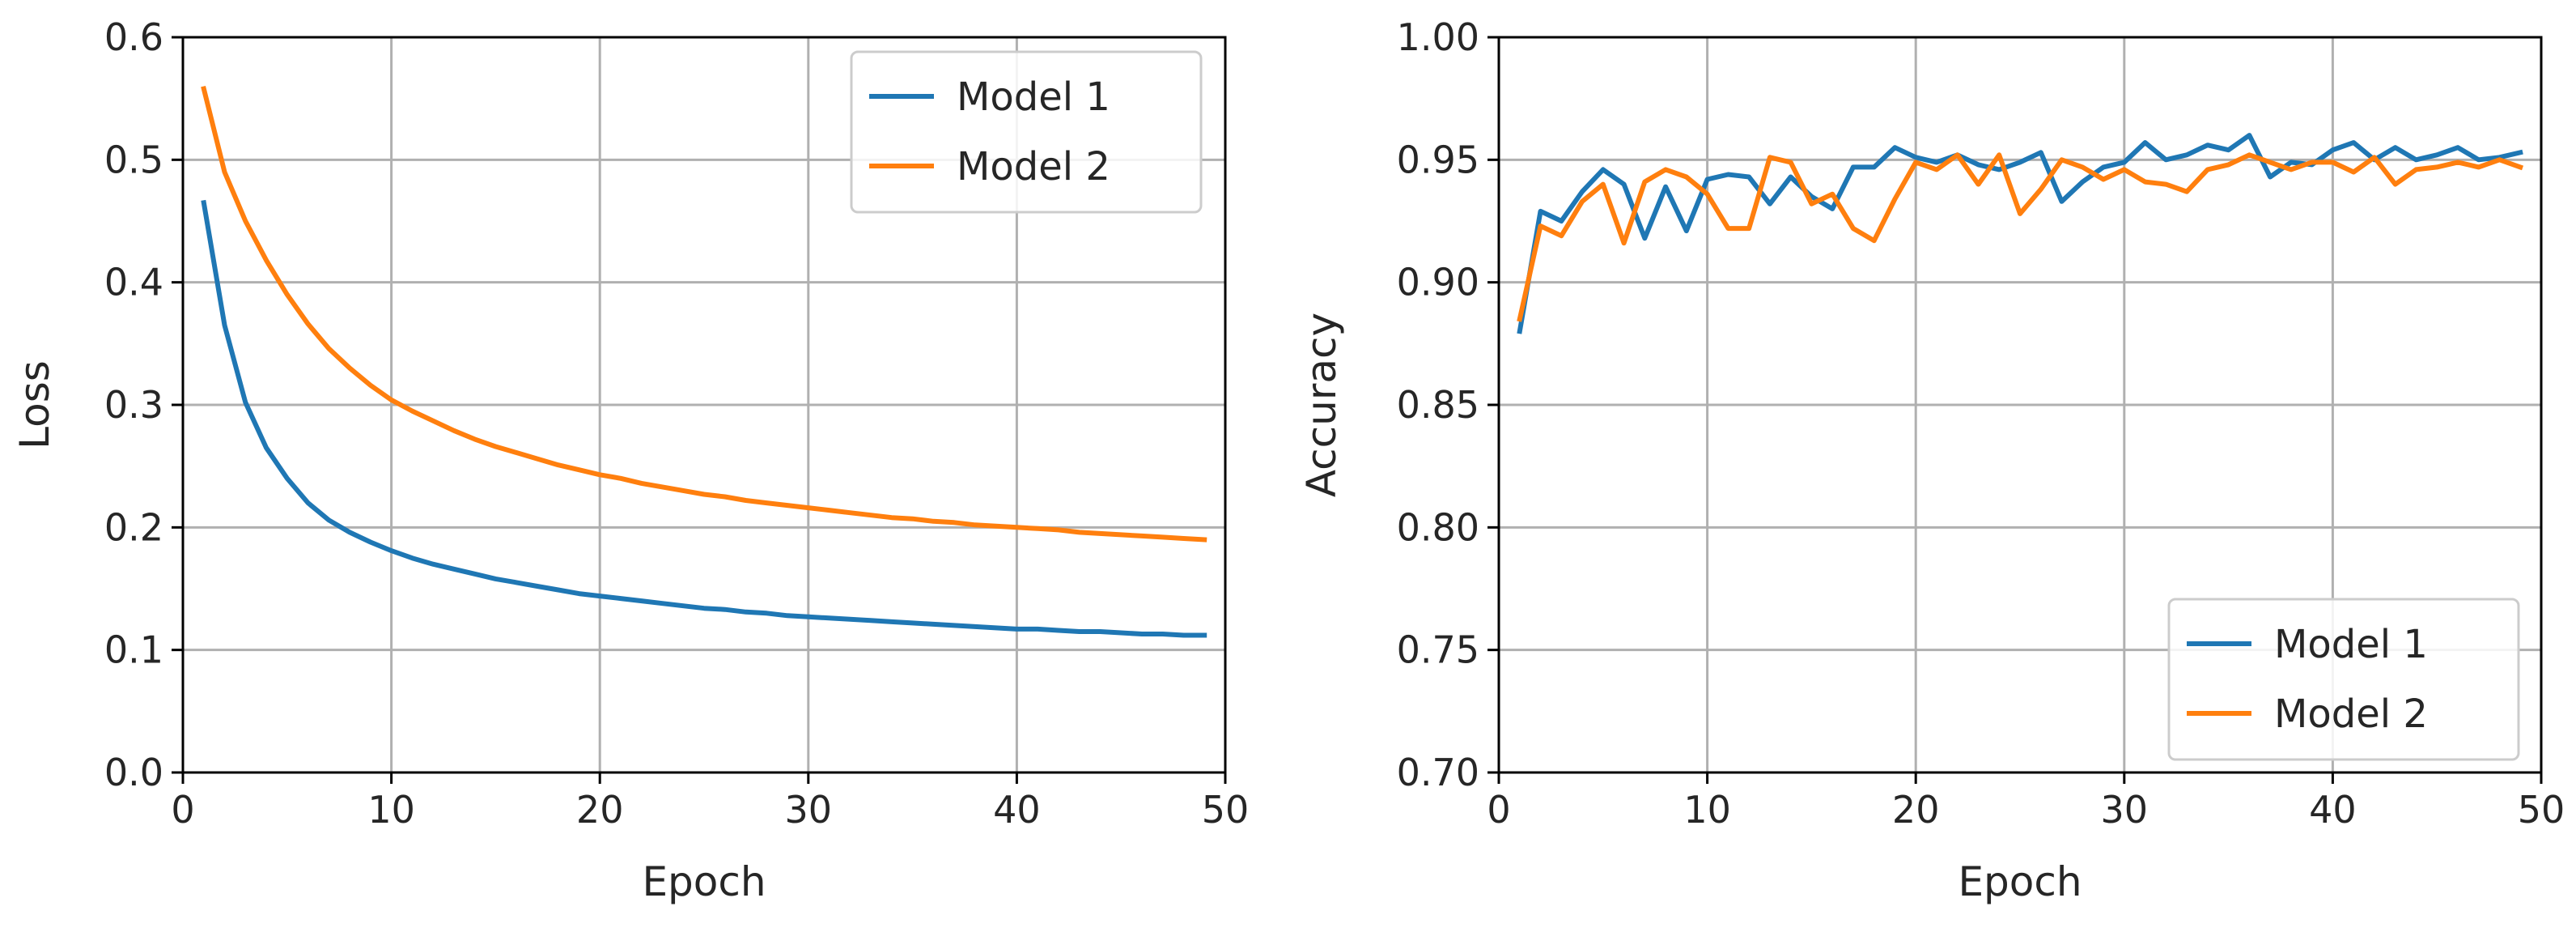 This screenshot has height=932, width=2576. What do you see at coordinates (704, 881) in the screenshot?
I see `loss-x-axis-label: Epoch` at bounding box center [704, 881].